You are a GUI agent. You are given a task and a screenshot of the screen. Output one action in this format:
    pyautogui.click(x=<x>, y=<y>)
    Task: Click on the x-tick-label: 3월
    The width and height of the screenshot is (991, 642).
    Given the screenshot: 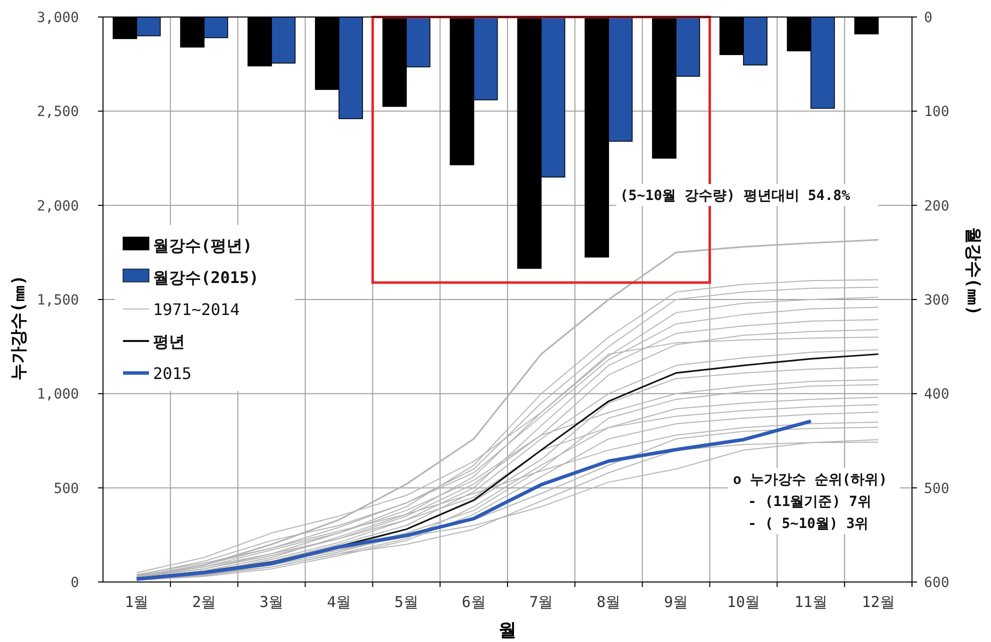 What is the action you would take?
    pyautogui.click(x=272, y=602)
    